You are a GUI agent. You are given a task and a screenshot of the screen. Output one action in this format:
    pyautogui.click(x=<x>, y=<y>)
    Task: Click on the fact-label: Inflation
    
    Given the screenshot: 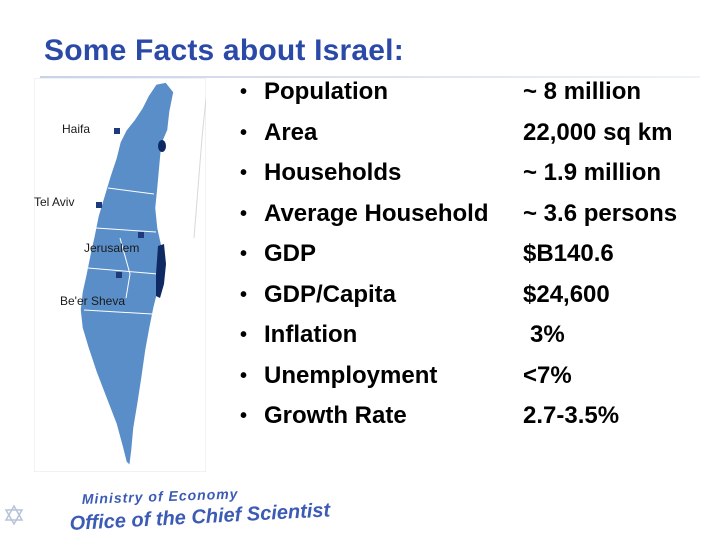 What is the action you would take?
    pyautogui.click(x=311, y=334)
    